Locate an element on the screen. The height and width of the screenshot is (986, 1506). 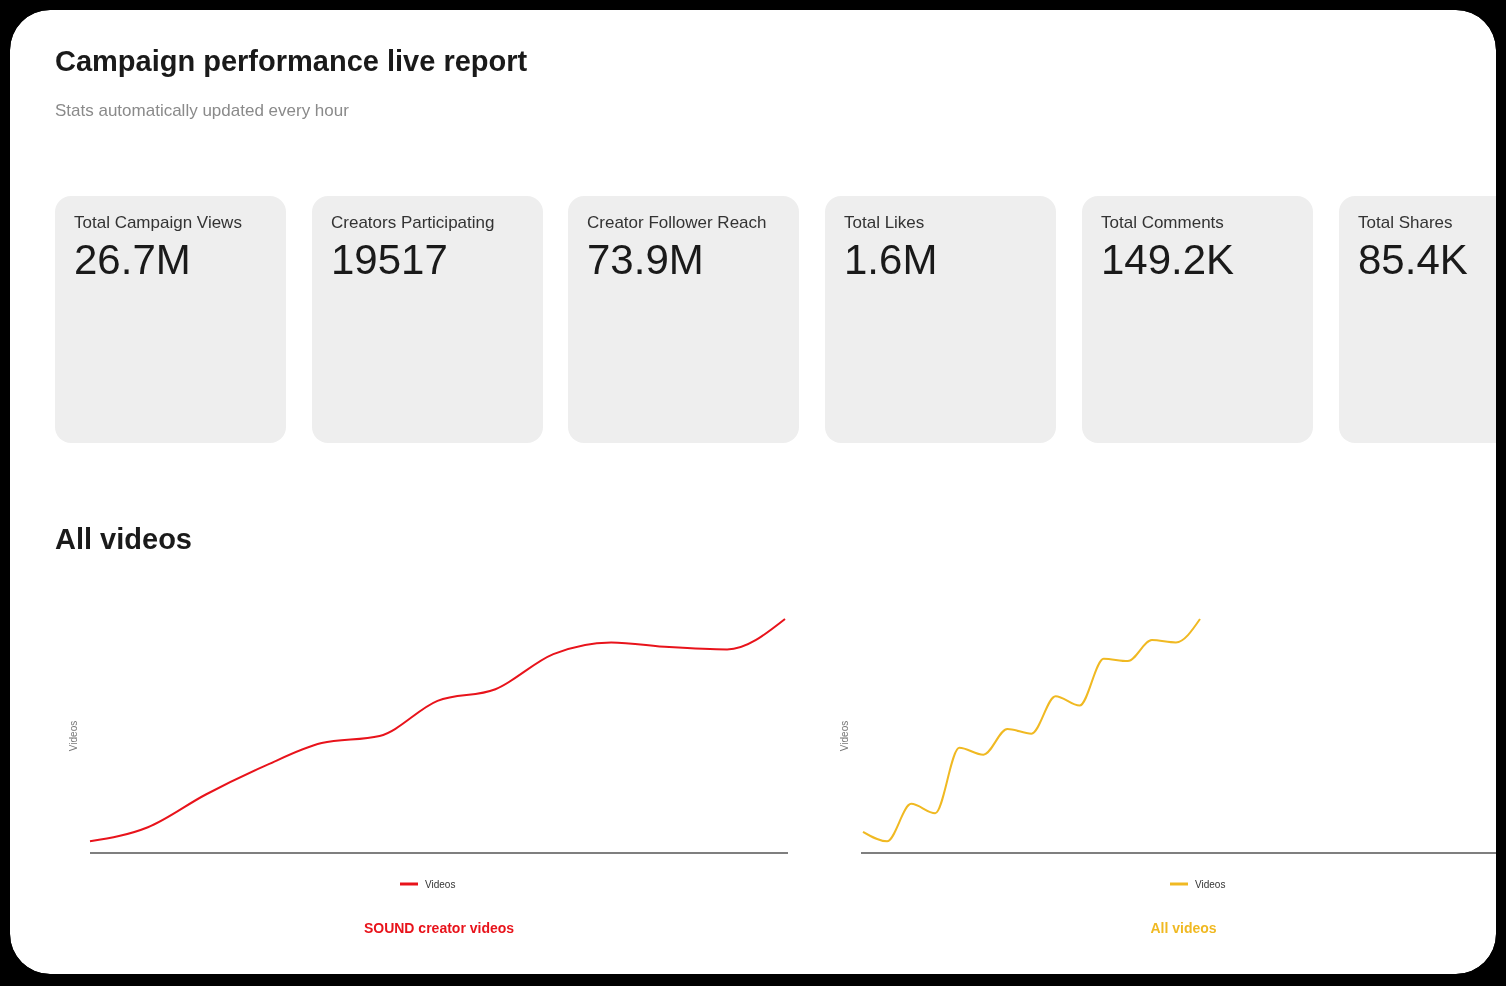
text: 26.7M is located at coordinates (132, 259).